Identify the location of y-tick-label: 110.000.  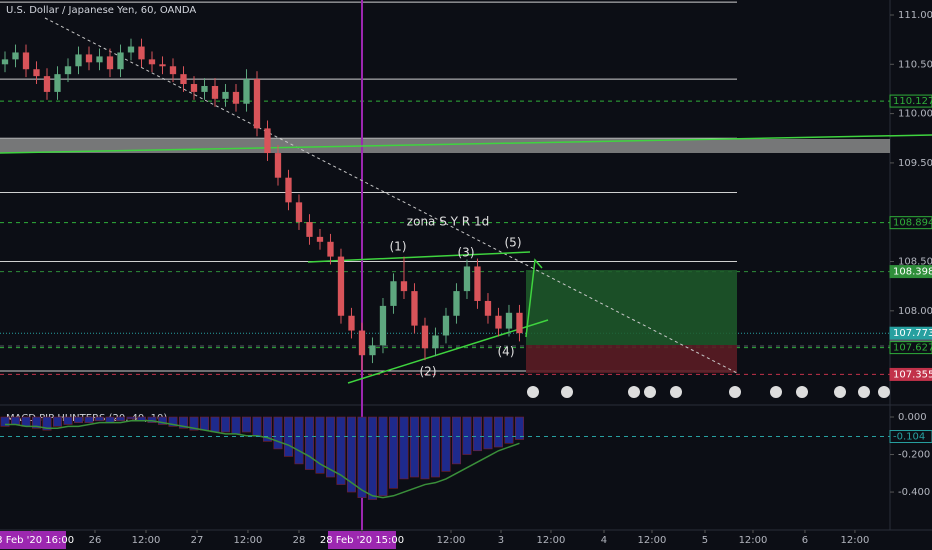
(915, 114).